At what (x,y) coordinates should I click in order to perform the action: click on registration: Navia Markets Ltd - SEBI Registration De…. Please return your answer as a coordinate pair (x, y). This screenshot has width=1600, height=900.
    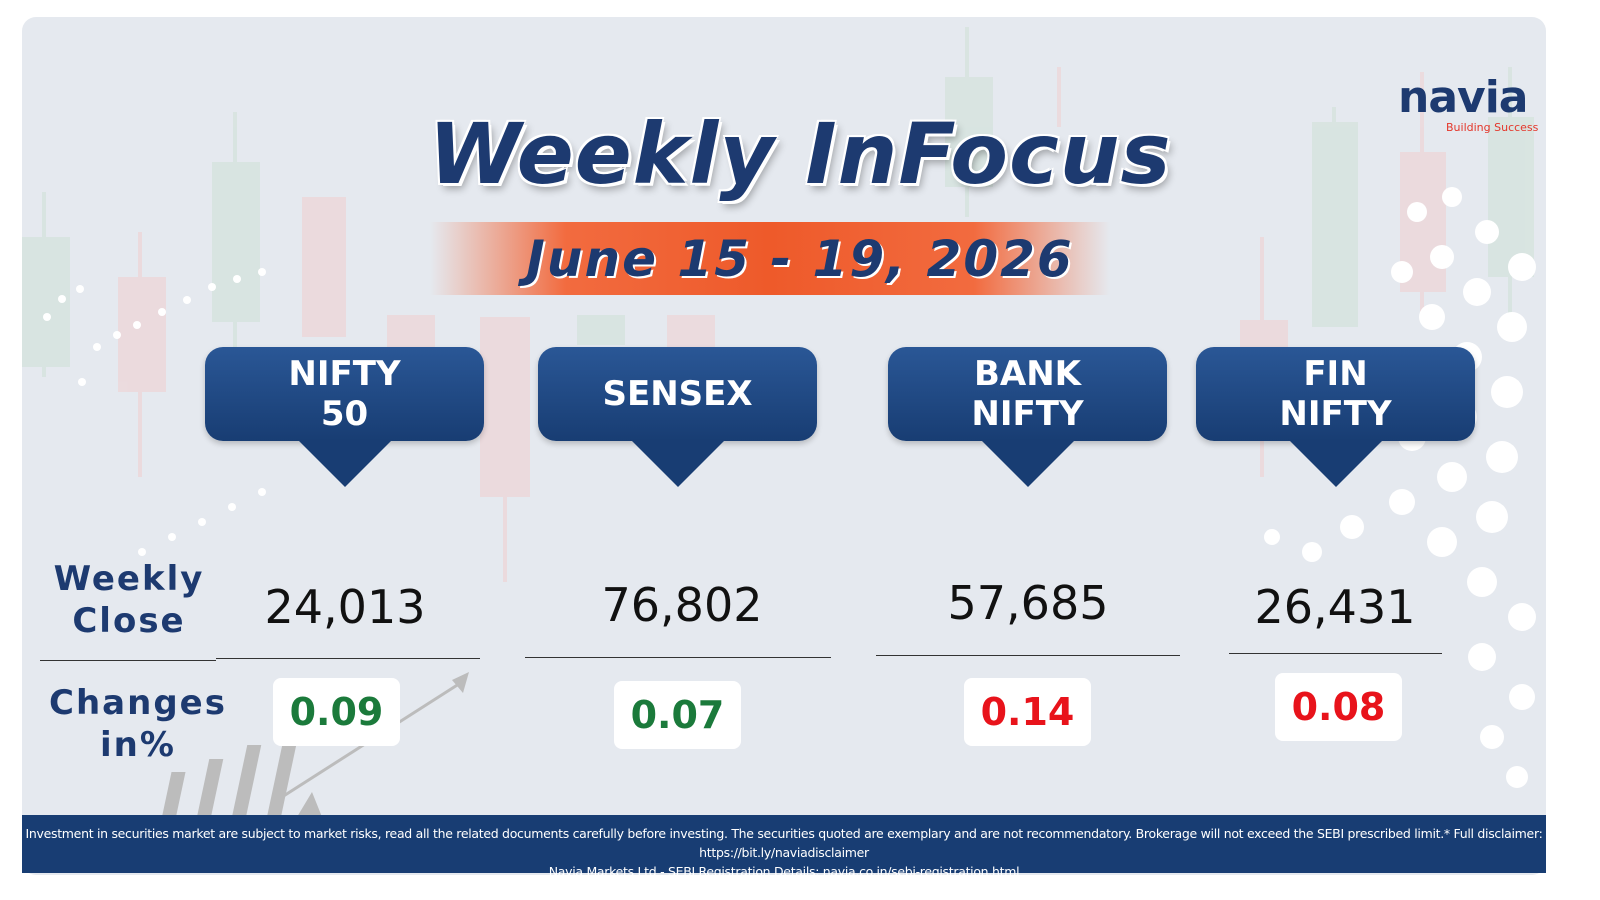
    Looking at the image, I should click on (784, 871).